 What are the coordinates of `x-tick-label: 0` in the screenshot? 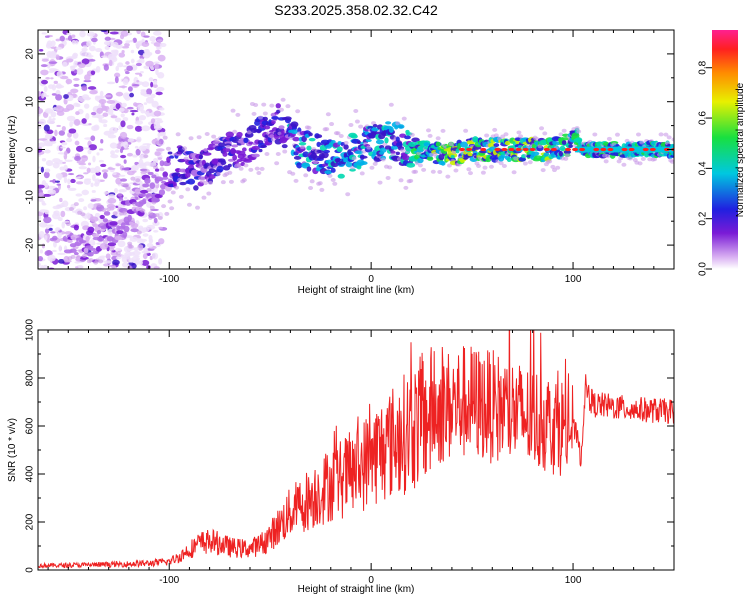 It's located at (371, 580).